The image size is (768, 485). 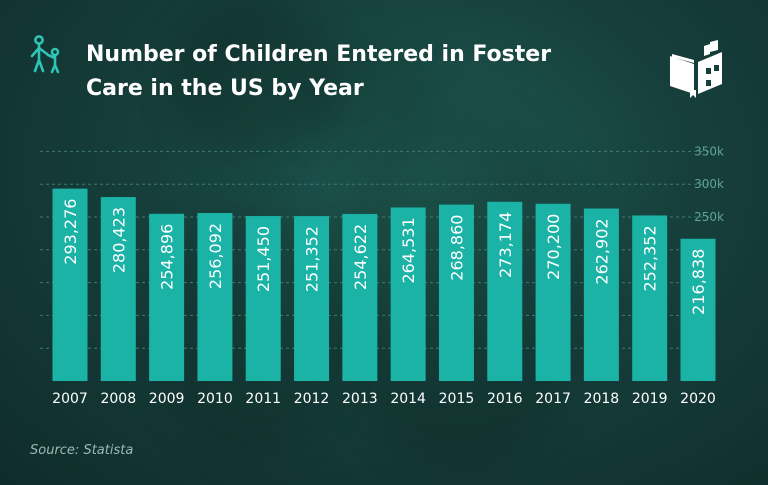 What do you see at coordinates (408, 250) in the screenshot?
I see `bar-value-label: 264,531` at bounding box center [408, 250].